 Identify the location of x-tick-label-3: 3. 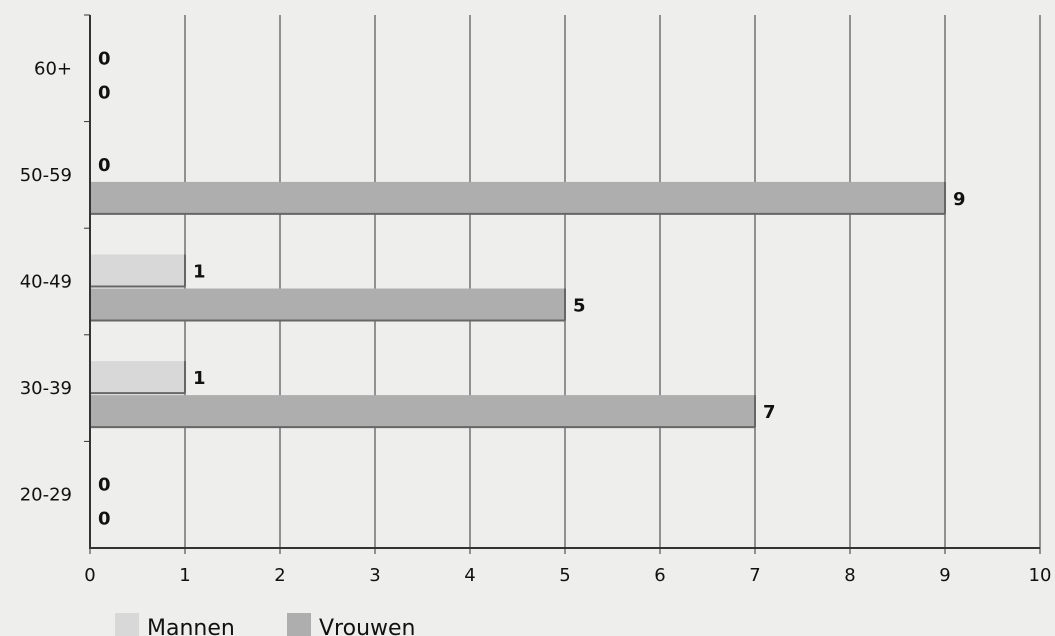
(374, 575).